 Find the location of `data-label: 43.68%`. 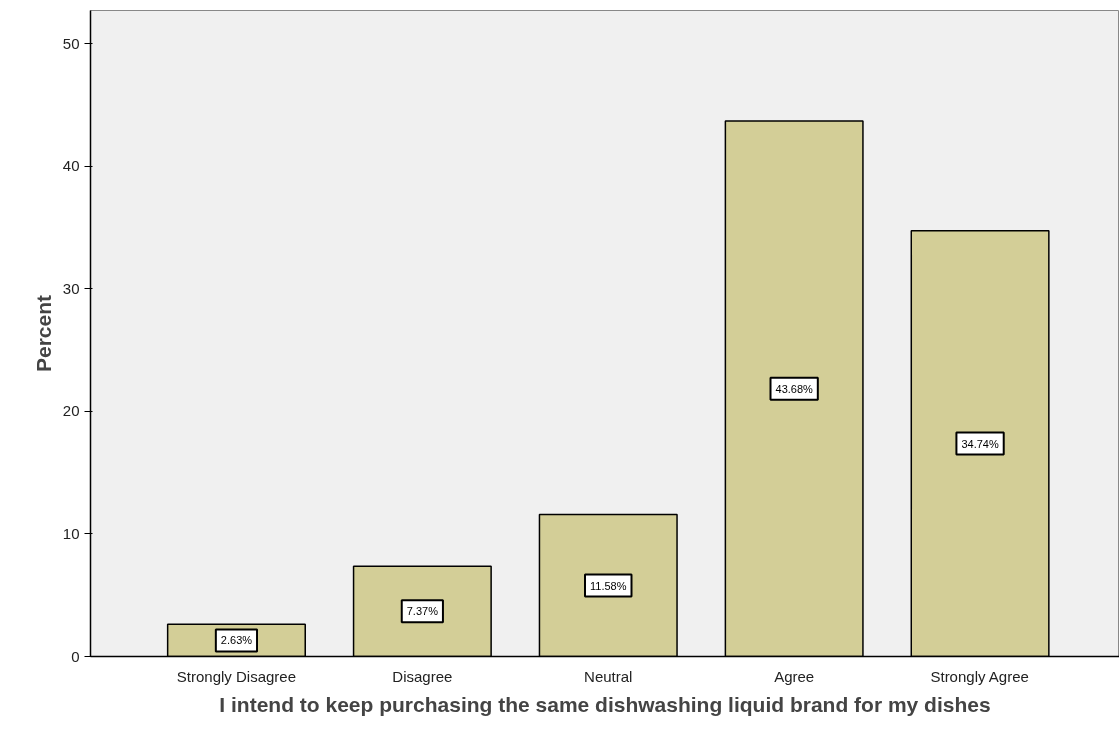

data-label: 43.68% is located at coordinates (794, 388).